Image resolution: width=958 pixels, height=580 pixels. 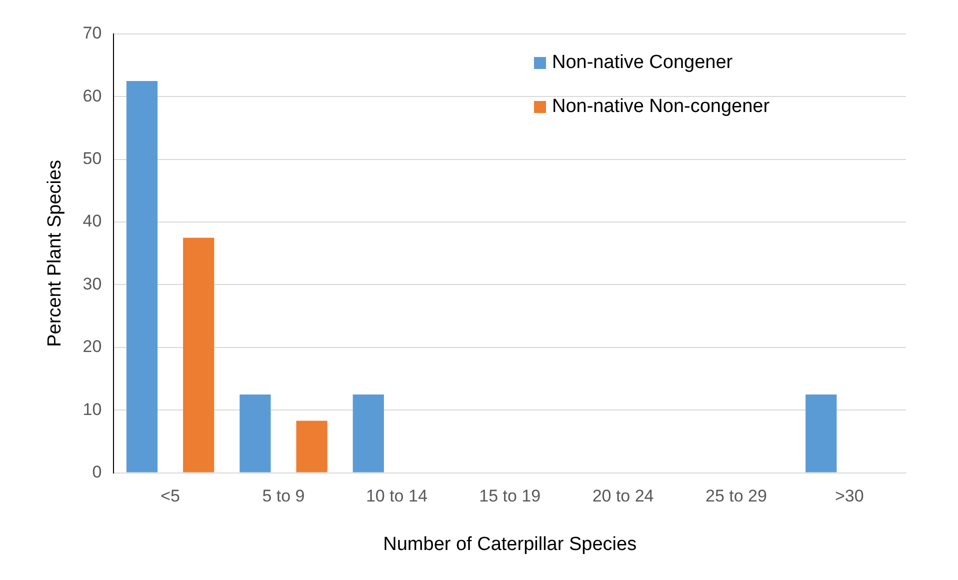 I want to click on y-tick-label: 70, so click(x=92, y=33).